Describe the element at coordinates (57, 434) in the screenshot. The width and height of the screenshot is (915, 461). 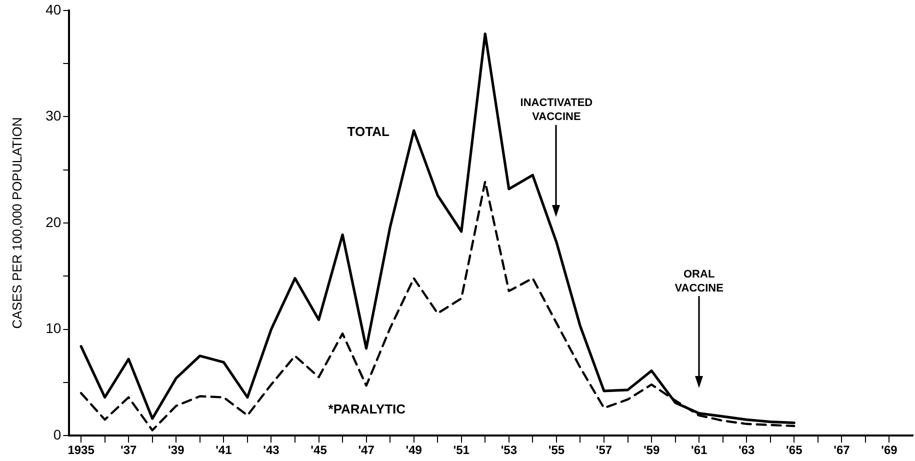
I see `y-tick-label: 0` at that location.